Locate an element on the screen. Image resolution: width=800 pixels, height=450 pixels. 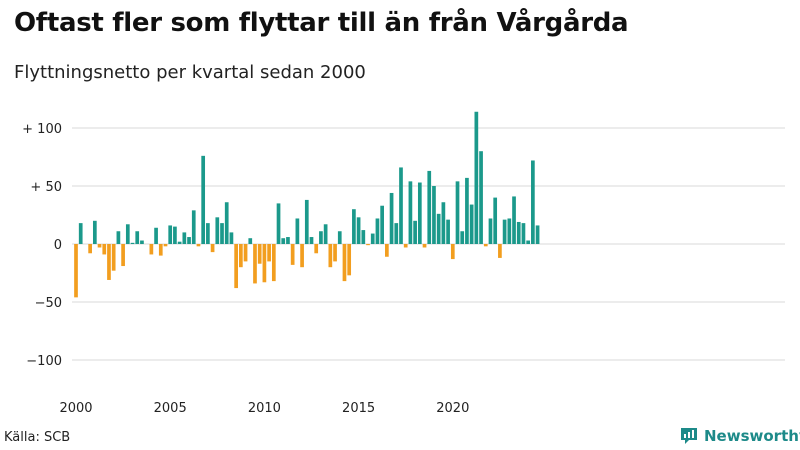
y-tick-label: + 100 is located at coordinates (42, 129).